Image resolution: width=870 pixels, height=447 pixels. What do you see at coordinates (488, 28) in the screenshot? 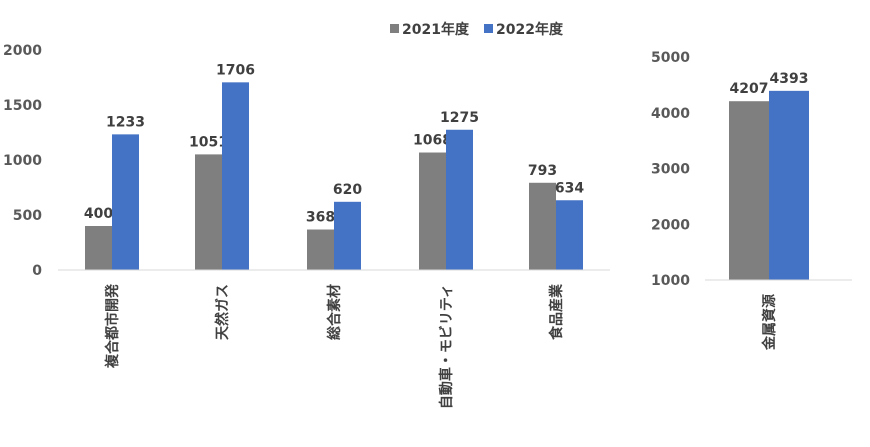
I see `legend-swatch-2022` at bounding box center [488, 28].